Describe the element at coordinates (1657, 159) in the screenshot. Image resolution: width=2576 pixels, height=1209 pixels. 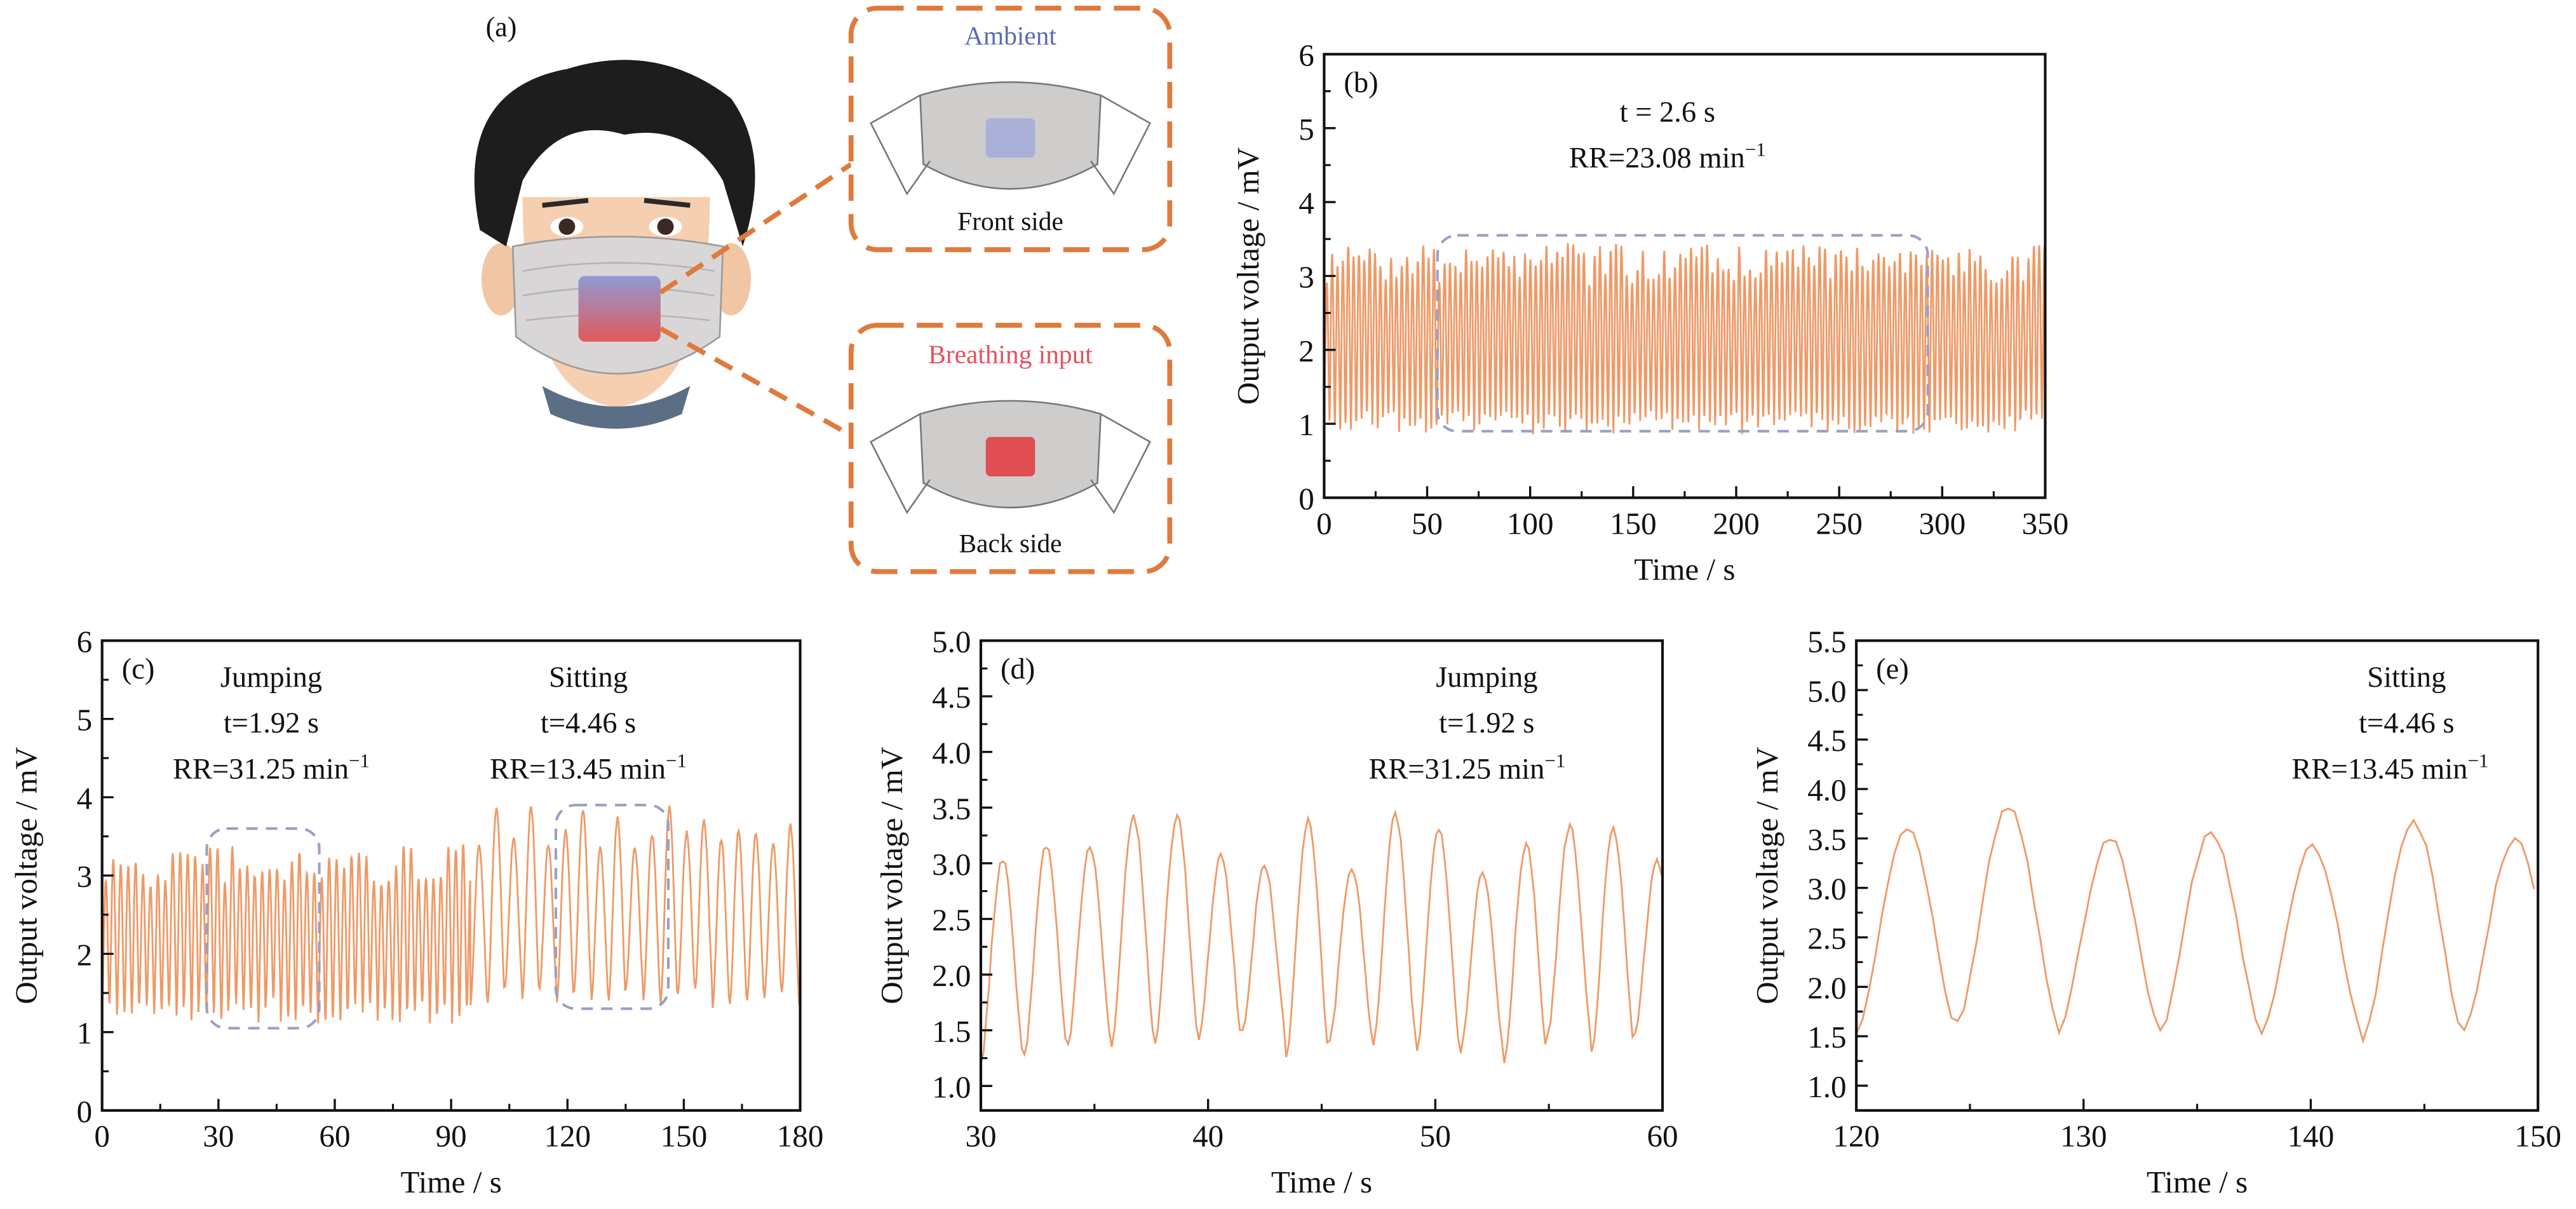
I see `rr-value: RR=23.08 min` at that location.